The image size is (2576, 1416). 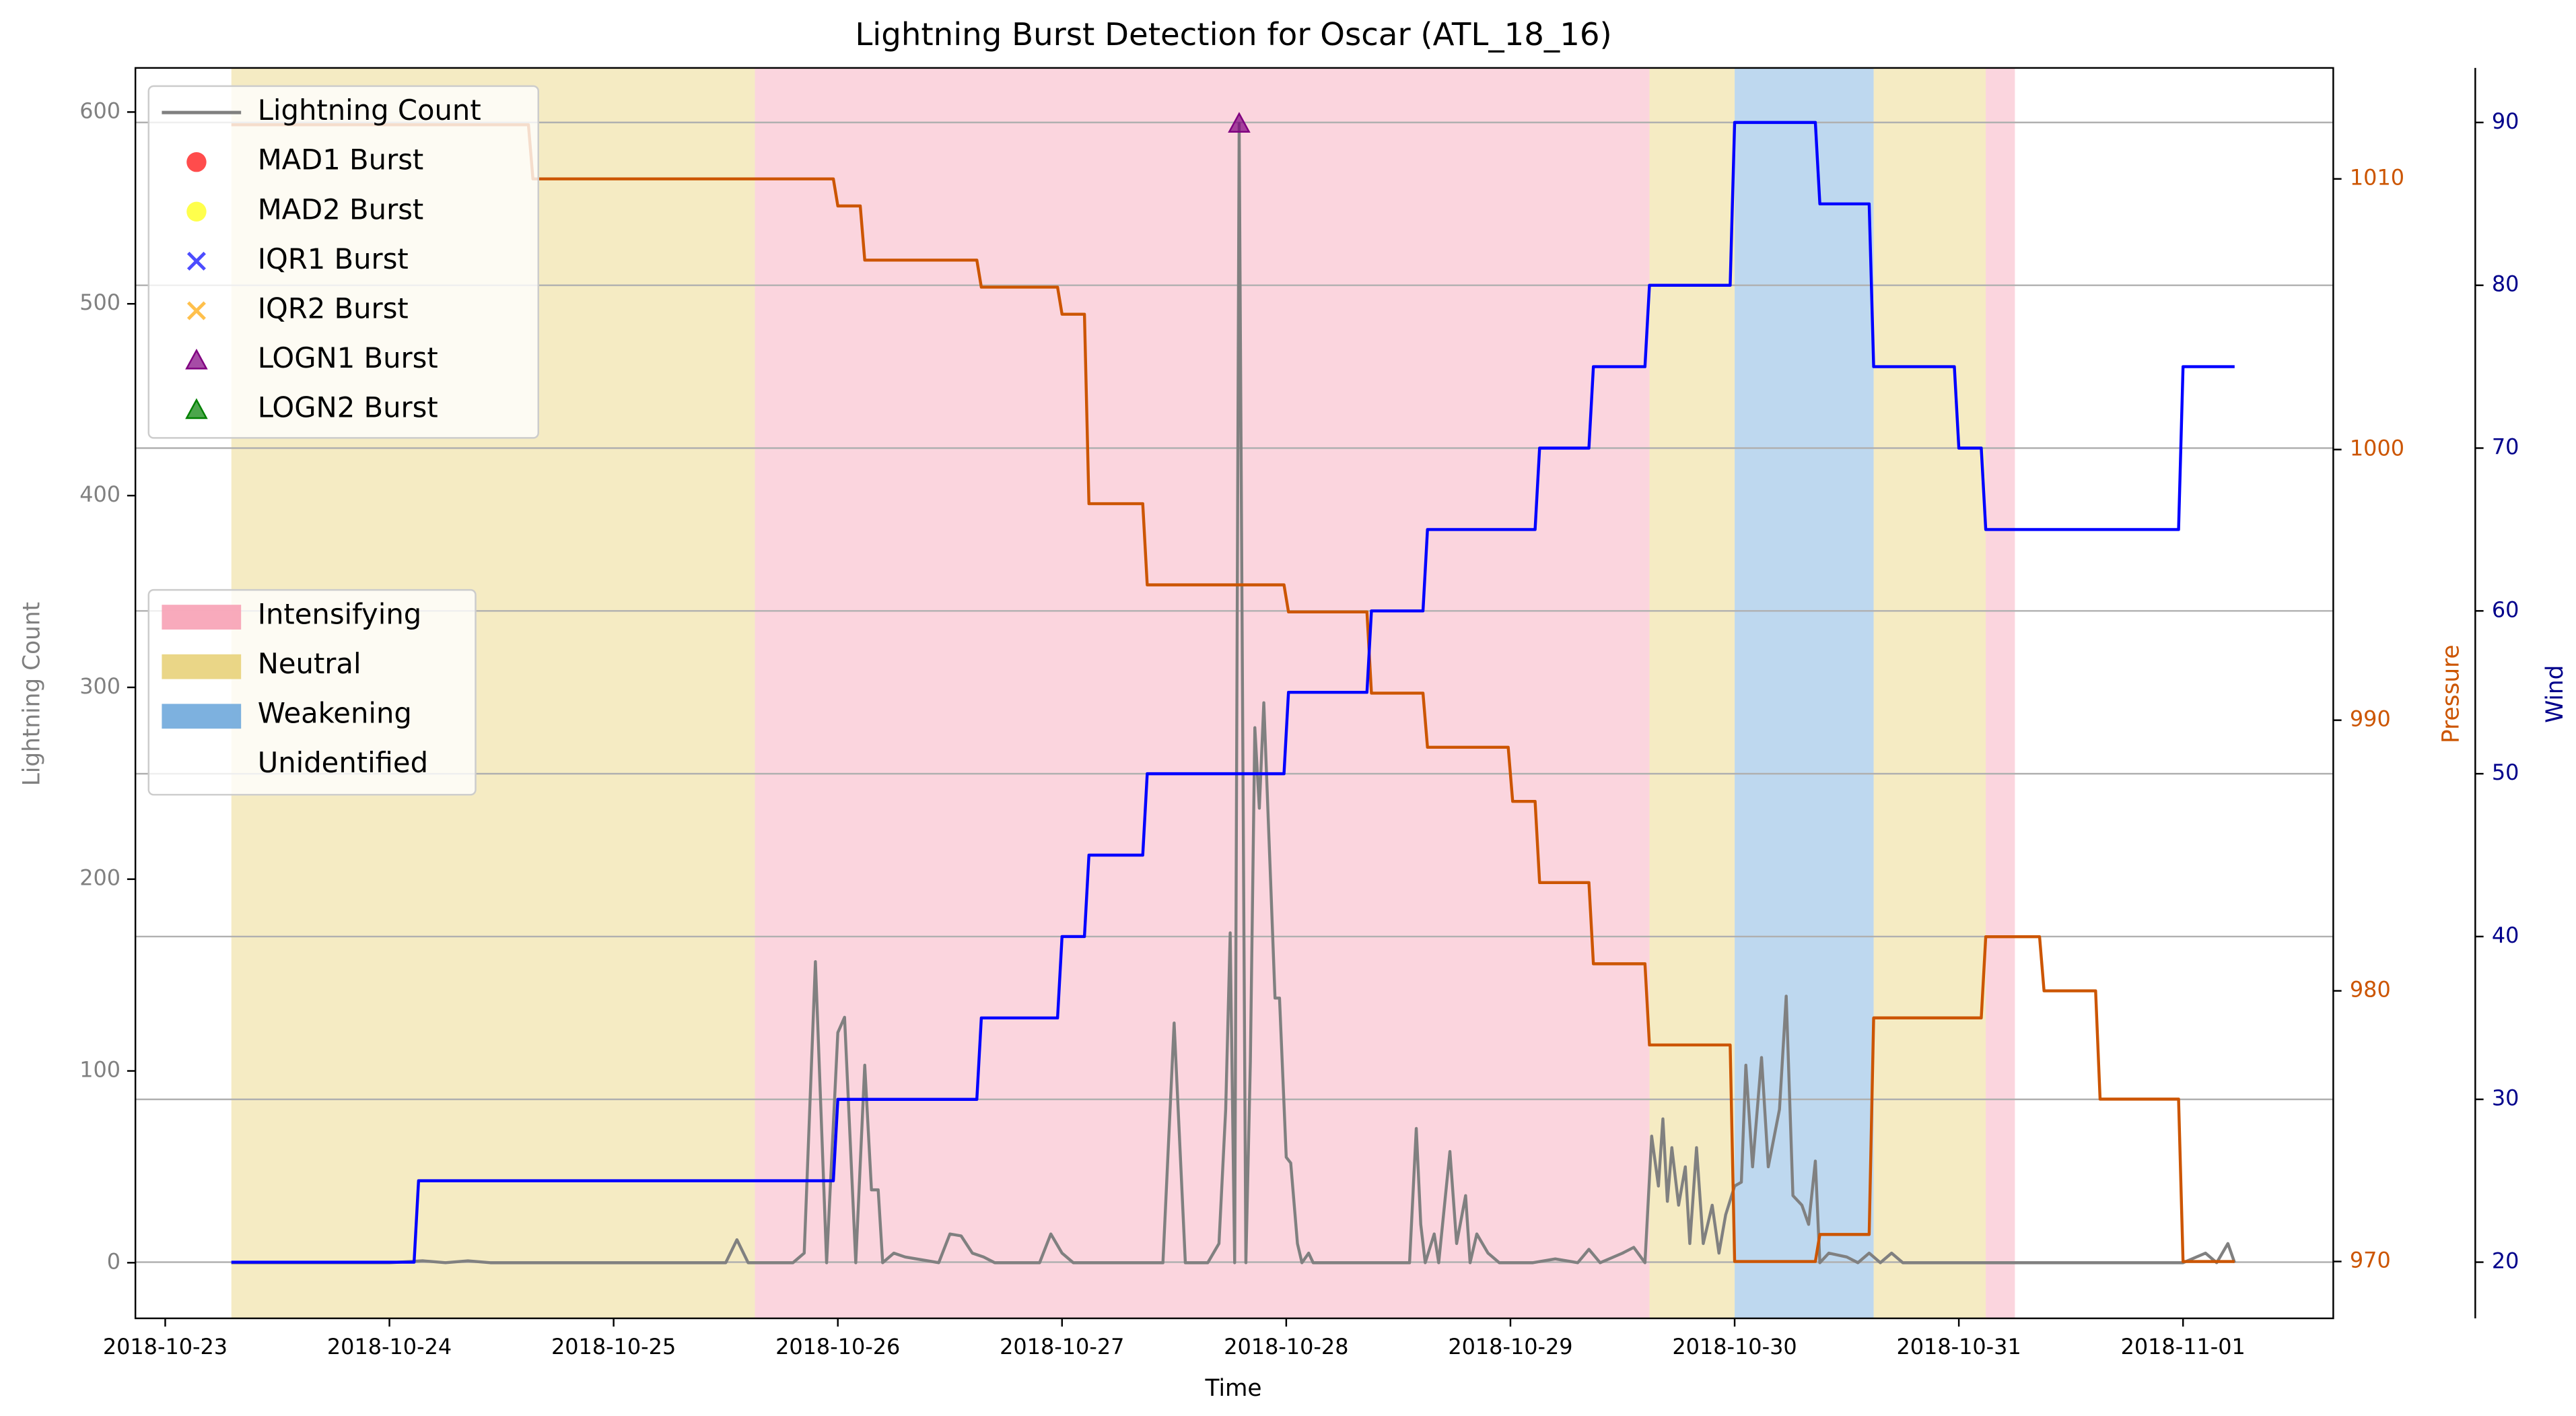 What do you see at coordinates (2451, 693) in the screenshot?
I see `y2-axis-label: Pressure` at bounding box center [2451, 693].